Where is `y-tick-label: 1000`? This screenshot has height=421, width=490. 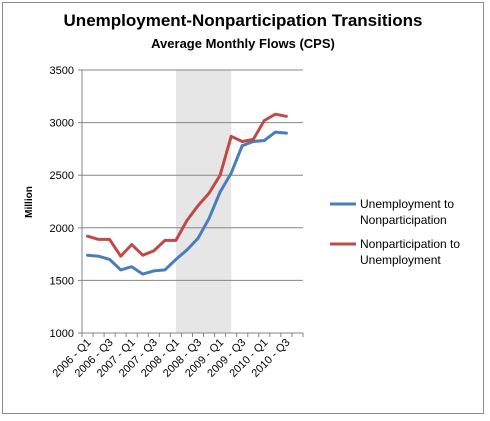
y-tick-label: 1000 is located at coordinates (62, 334).